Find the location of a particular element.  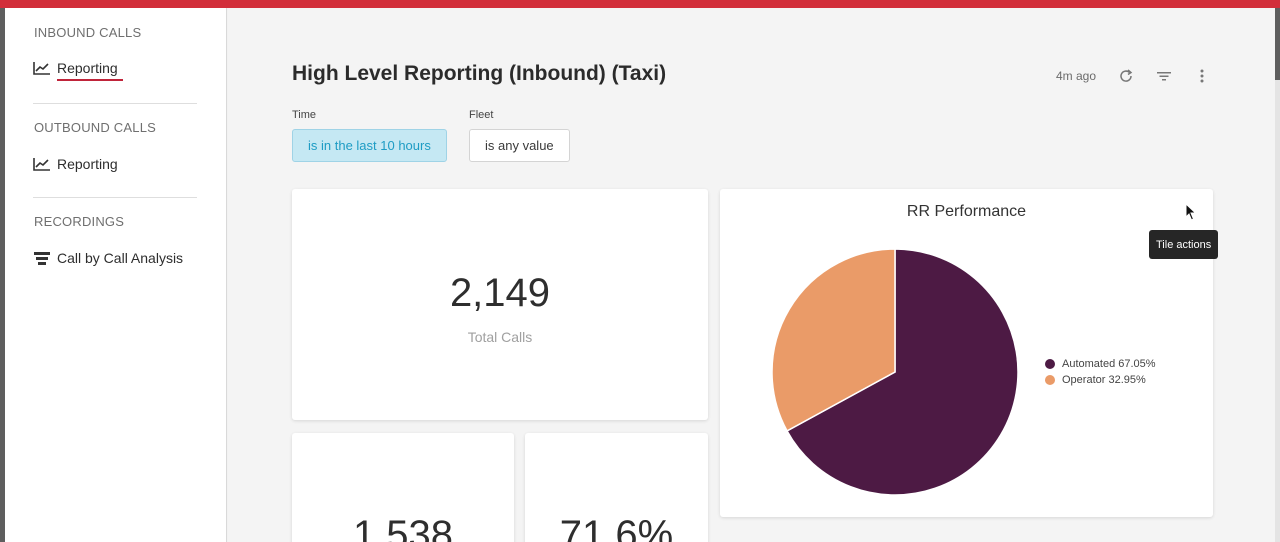

legend-item-operator: Operator 32.95% is located at coordinates (1100, 380).